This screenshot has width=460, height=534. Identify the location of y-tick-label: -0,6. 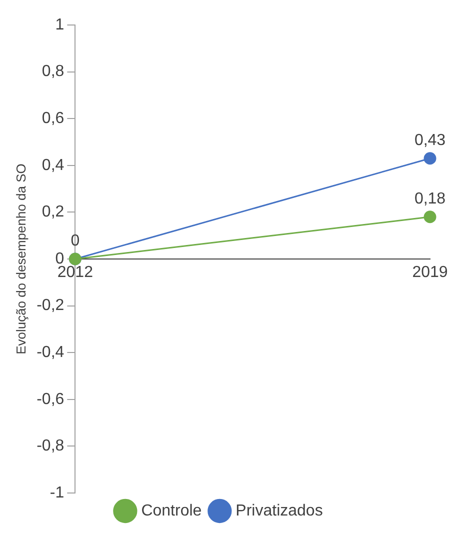
(50, 399).